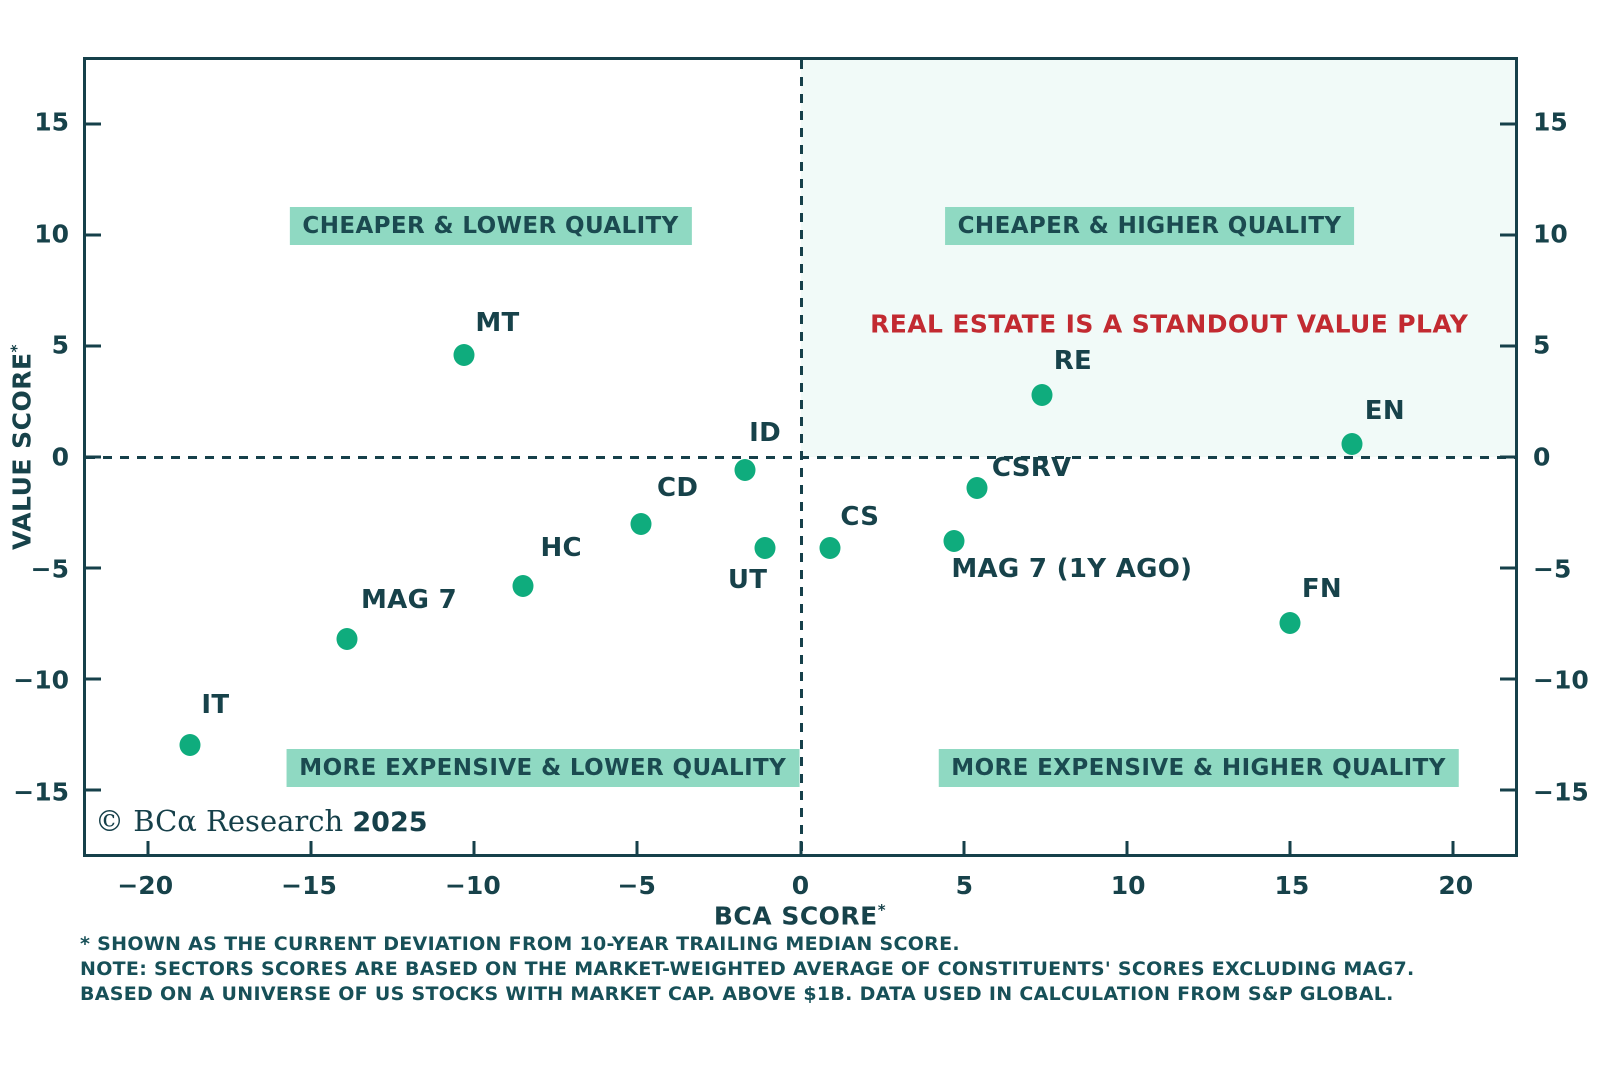 The height and width of the screenshot is (1077, 1600). I want to click on data-point-label: CSRV, so click(1031, 468).